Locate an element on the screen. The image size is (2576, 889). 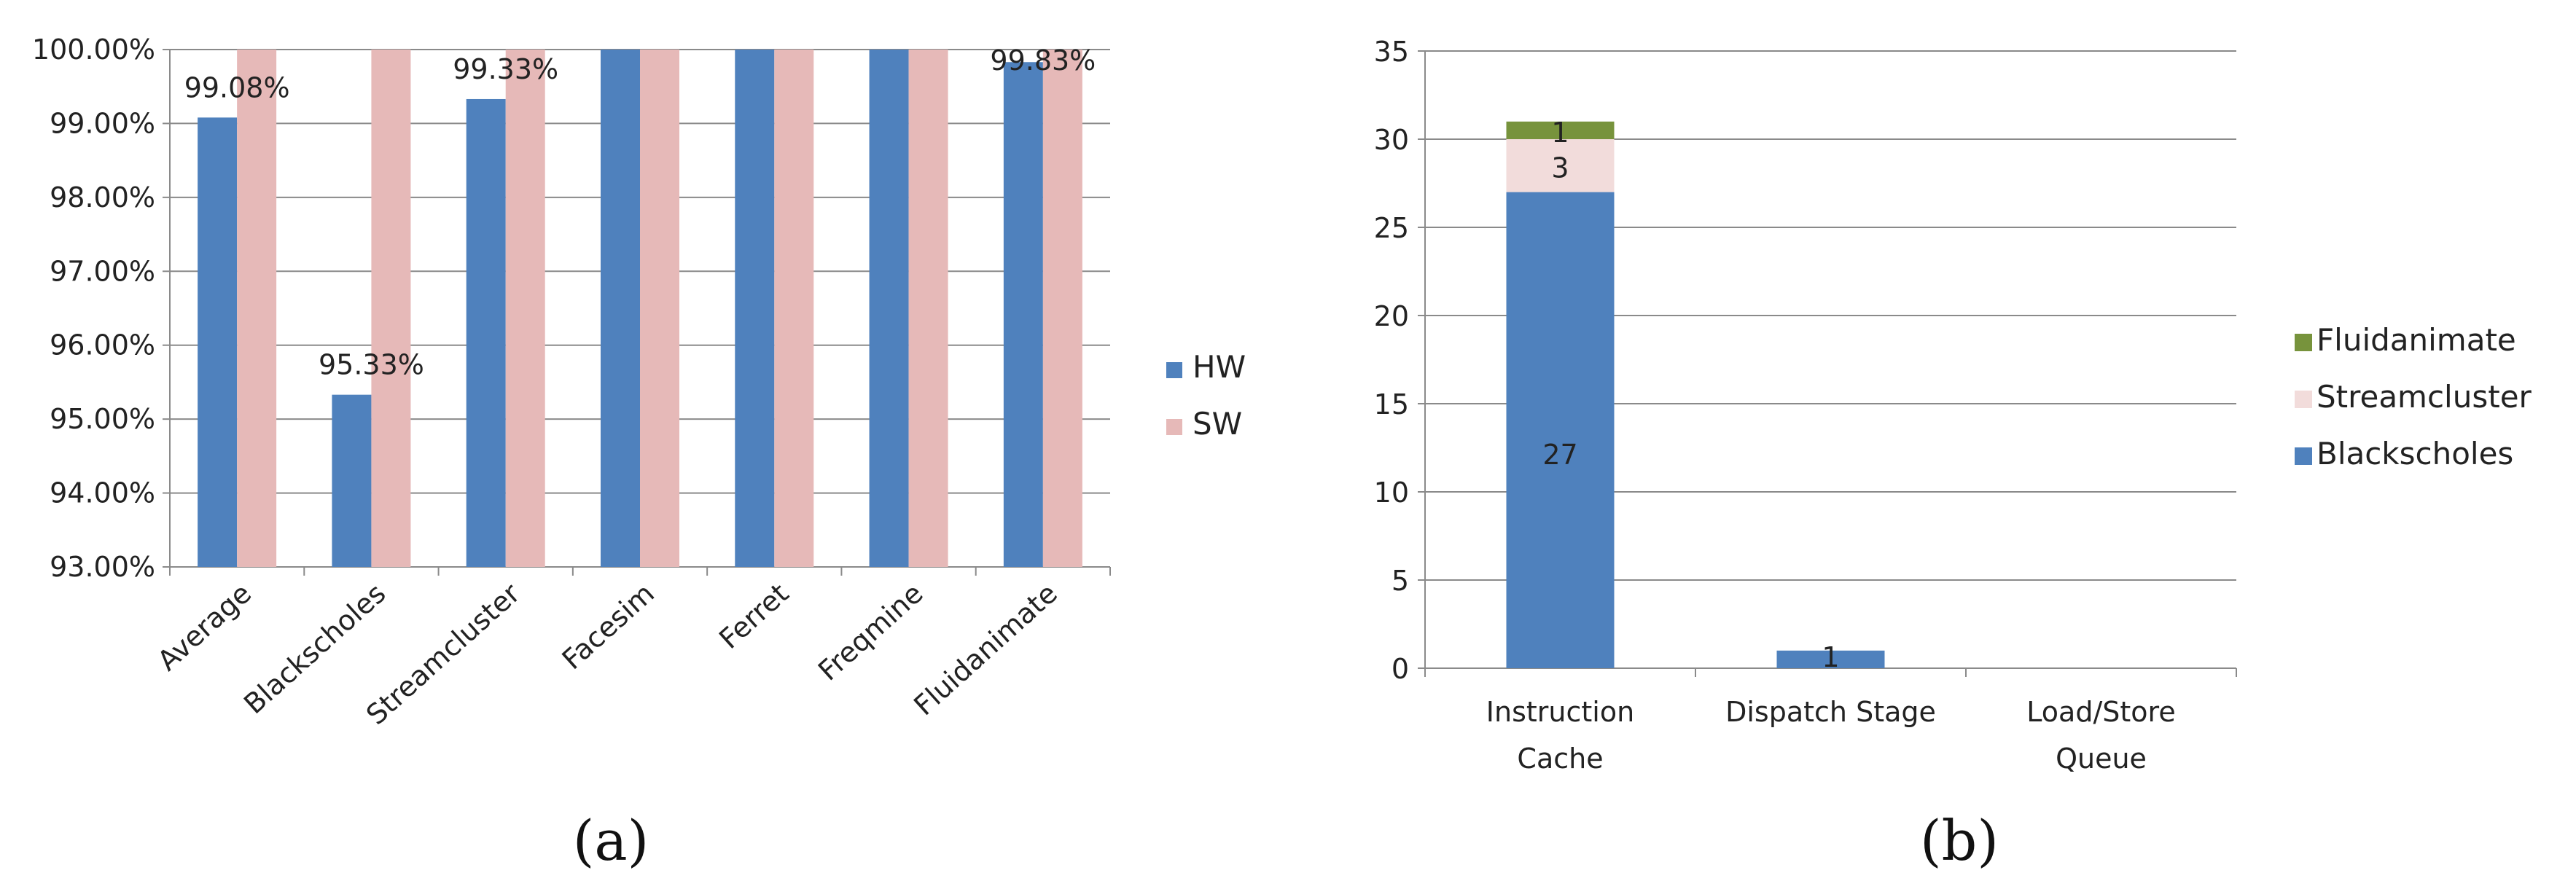
legend-label-streamcluster: Streamcluster is located at coordinates (2424, 397).